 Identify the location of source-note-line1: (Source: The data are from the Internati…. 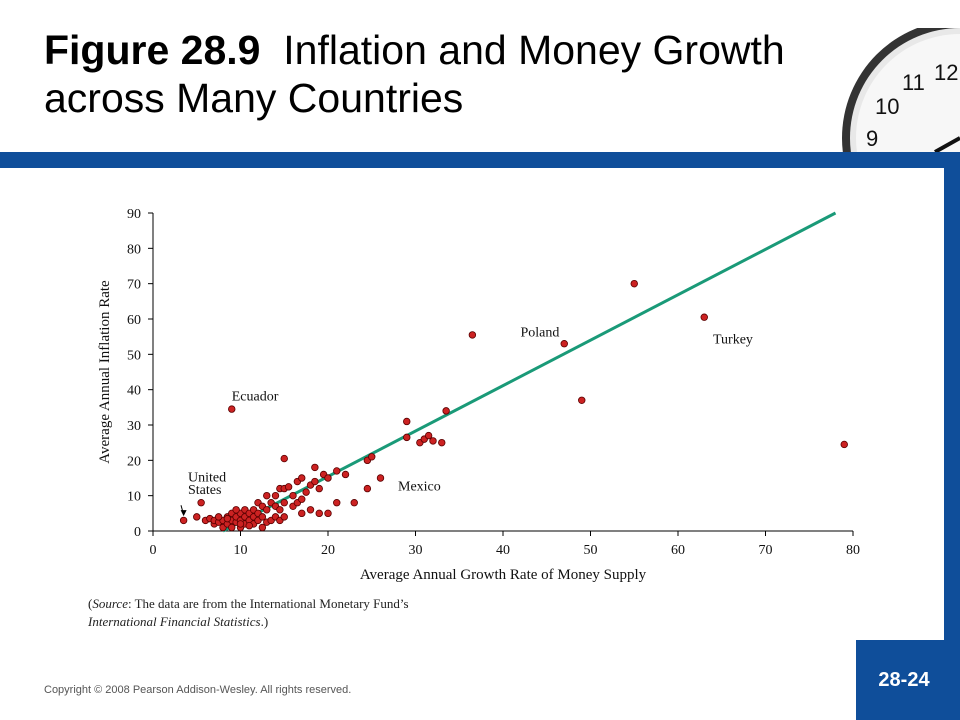
(248, 603).